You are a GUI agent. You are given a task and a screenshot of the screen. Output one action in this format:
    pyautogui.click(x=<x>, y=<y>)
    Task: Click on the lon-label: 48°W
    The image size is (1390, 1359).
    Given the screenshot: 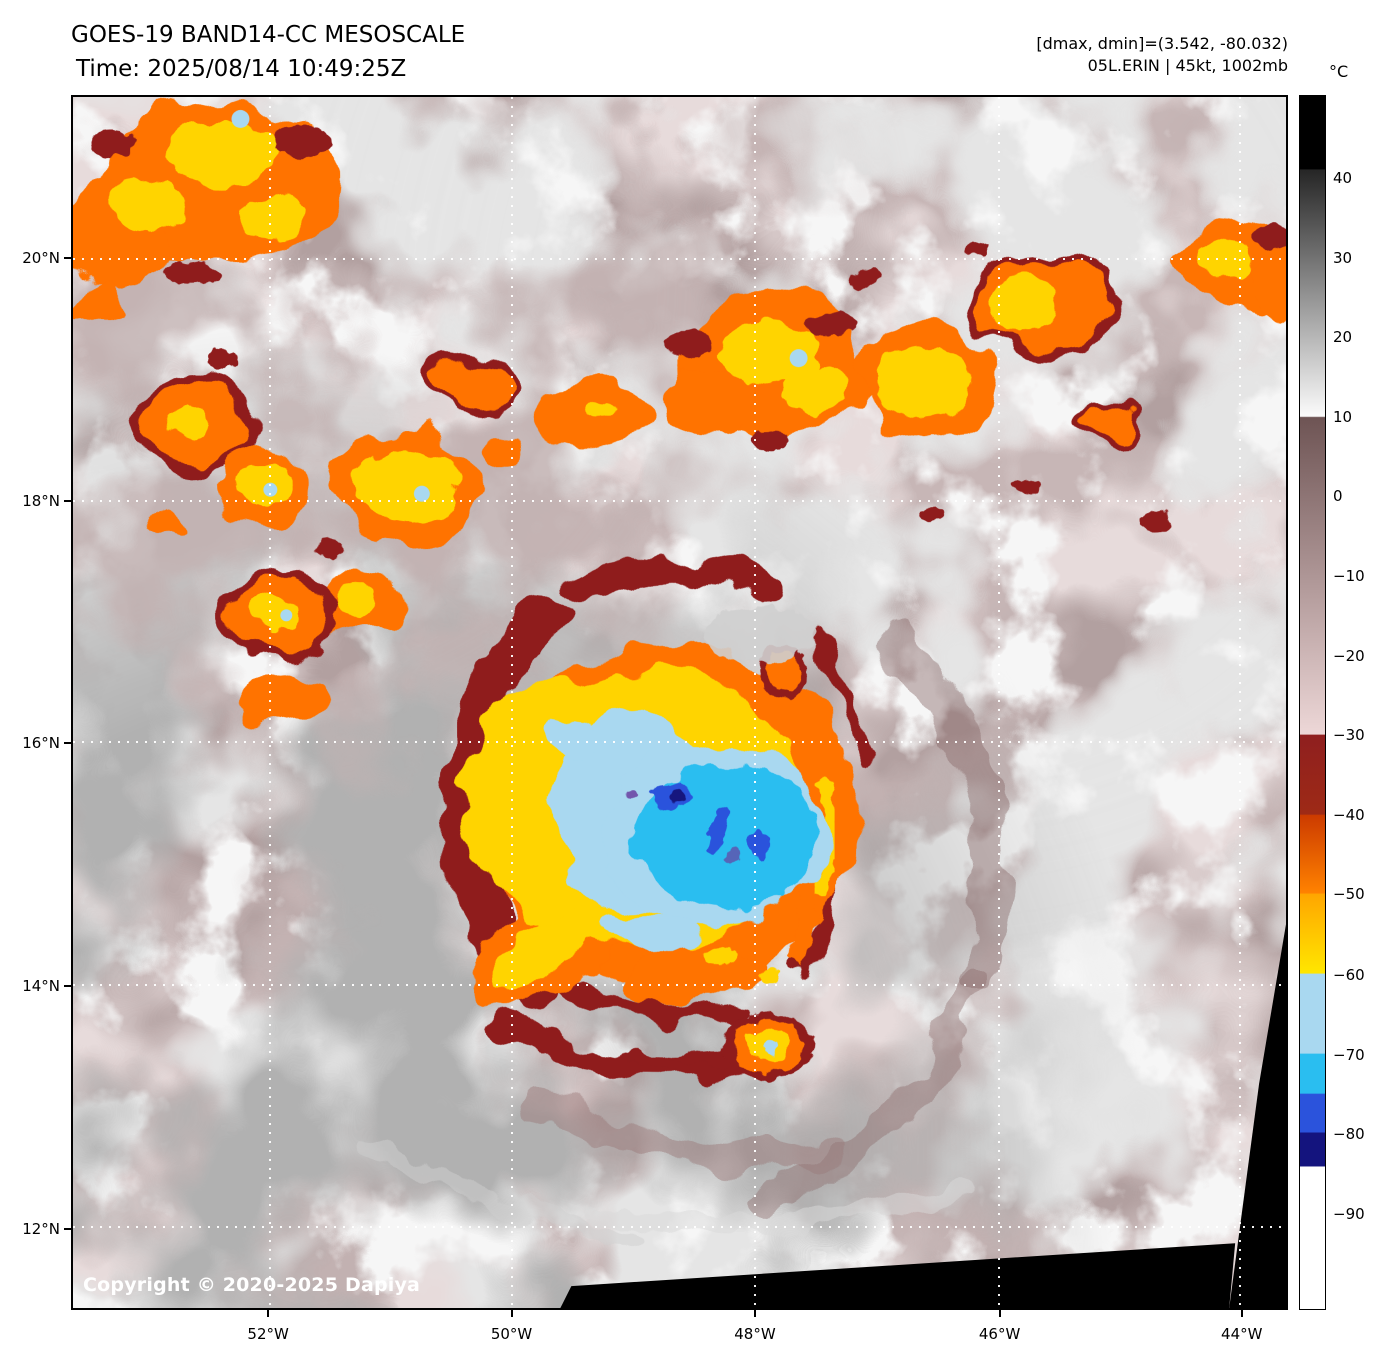 What is the action you would take?
    pyautogui.click(x=755, y=1334)
    